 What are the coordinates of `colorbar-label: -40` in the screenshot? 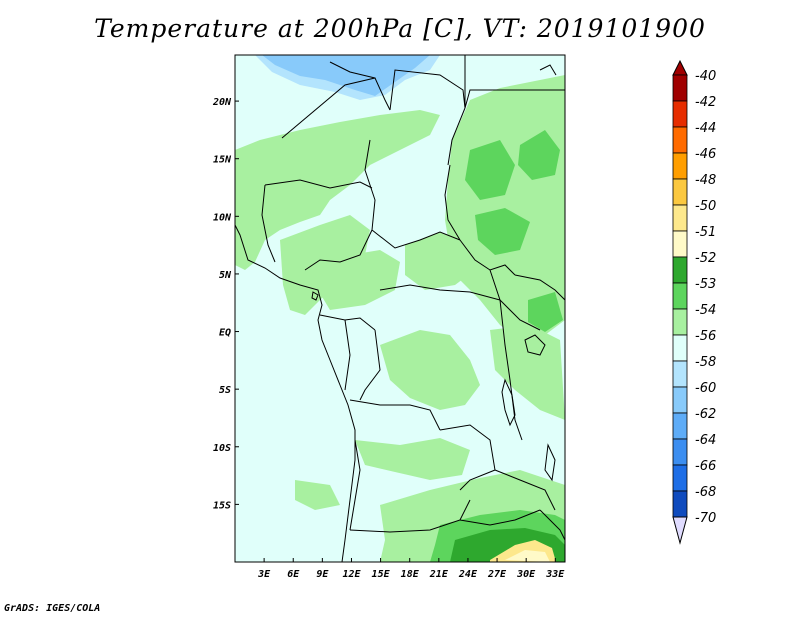 It's located at (705, 76).